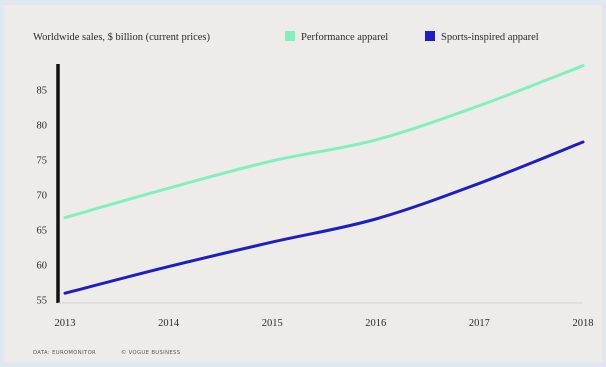  Describe the element at coordinates (42, 301) in the screenshot. I see `y-tick-label: 55` at that location.